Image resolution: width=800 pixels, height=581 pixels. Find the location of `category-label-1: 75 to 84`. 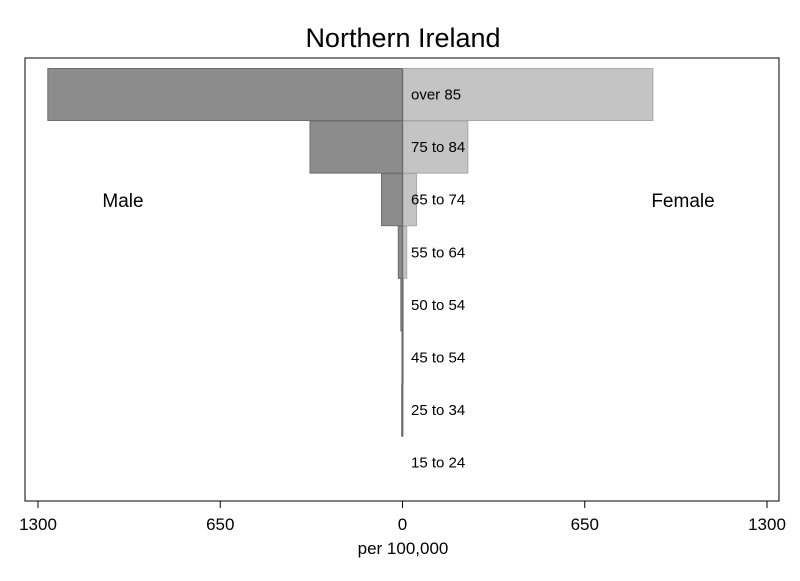

category-label-1: 75 to 84 is located at coordinates (438, 147).